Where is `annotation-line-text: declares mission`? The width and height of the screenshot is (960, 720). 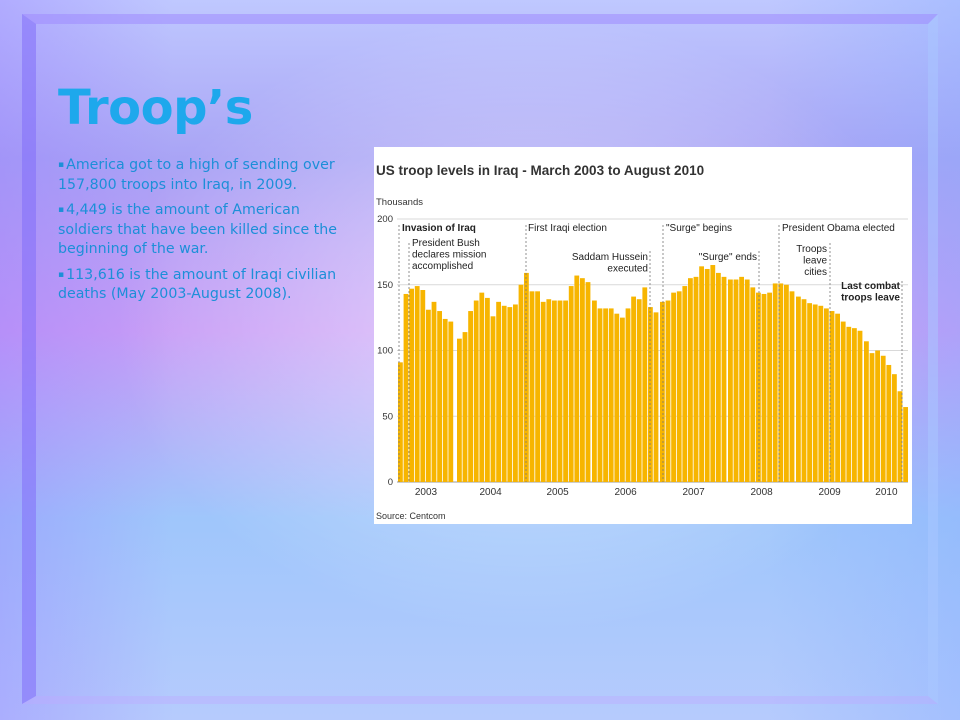 annotation-line-text: declares mission is located at coordinates (449, 255).